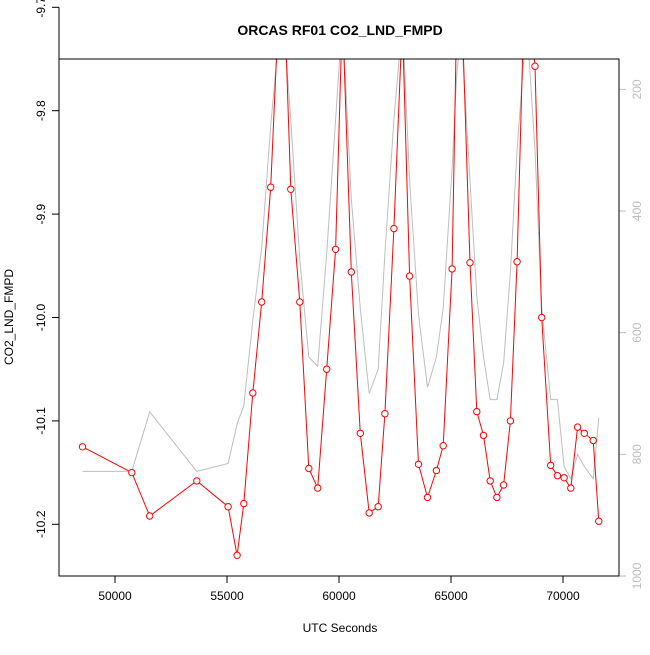  Describe the element at coordinates (41, 318) in the screenshot. I see `y-tick-label: -10.0` at that location.